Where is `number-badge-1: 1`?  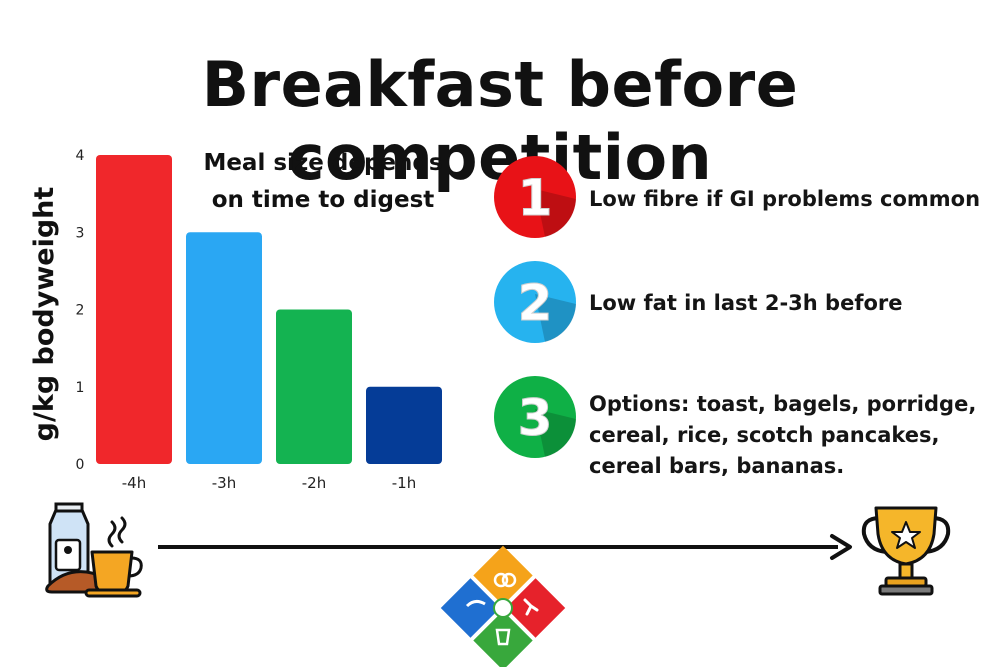
number-badge-1: 1 is located at coordinates (535, 197).